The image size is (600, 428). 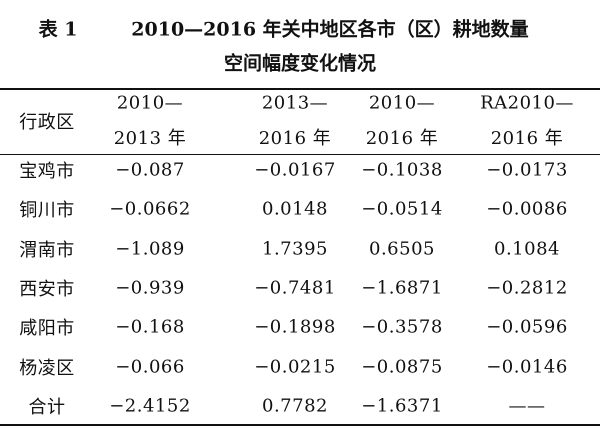 I want to click on table-cell: 1.7395, so click(x=295, y=249).